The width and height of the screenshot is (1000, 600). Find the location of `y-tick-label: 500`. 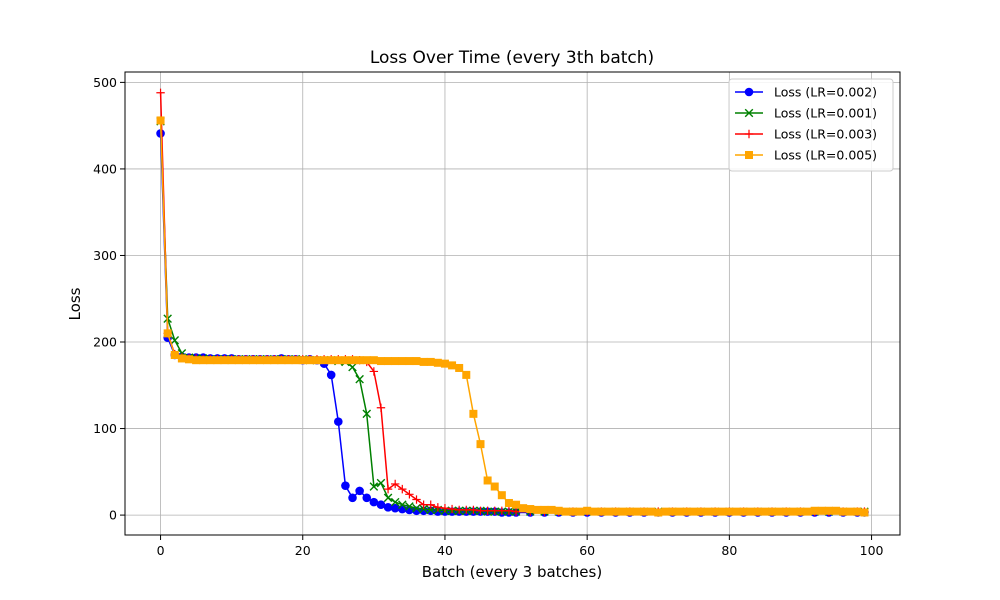

y-tick-label: 500 is located at coordinates (105, 82).